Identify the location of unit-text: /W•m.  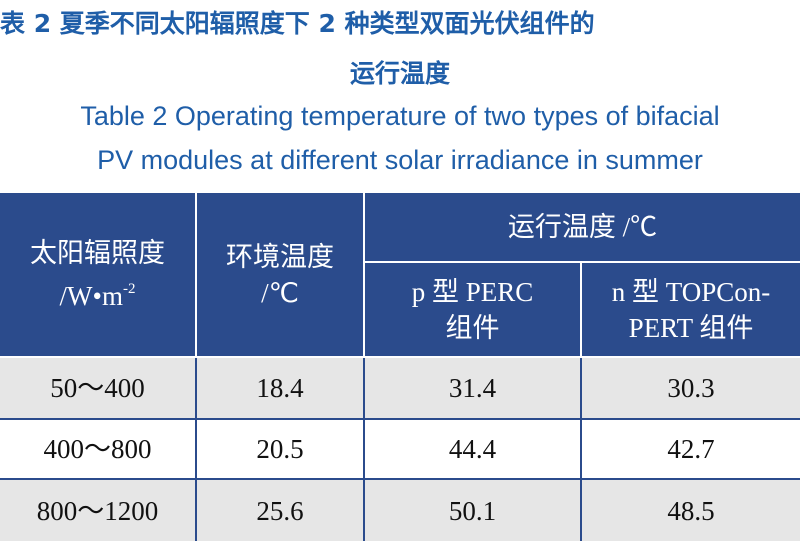
(91, 296).